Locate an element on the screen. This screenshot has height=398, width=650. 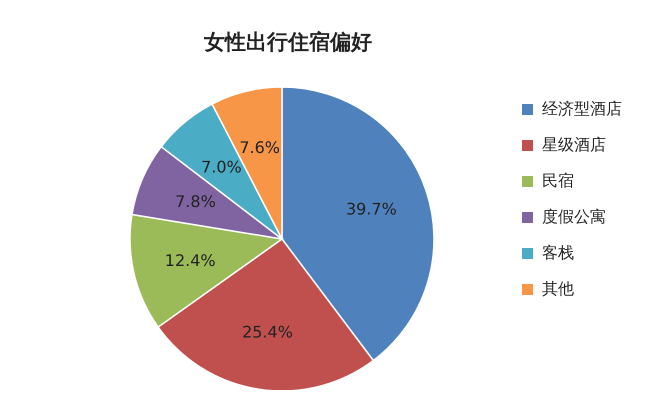
data-label: 39.7% is located at coordinates (371, 209).